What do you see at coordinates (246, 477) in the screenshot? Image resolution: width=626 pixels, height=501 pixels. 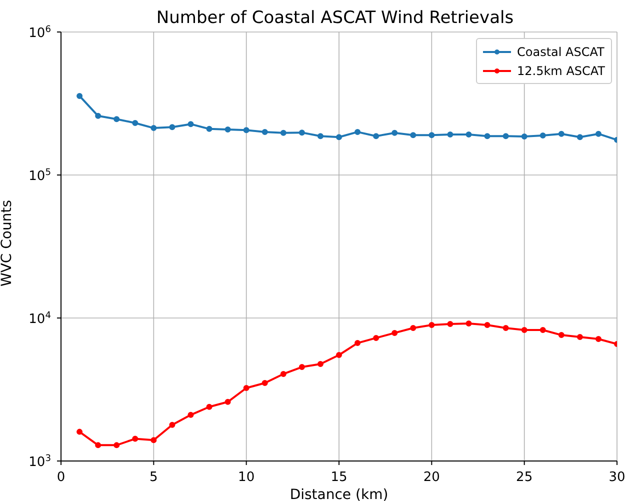 I see `x-tick-label: 10` at bounding box center [246, 477].